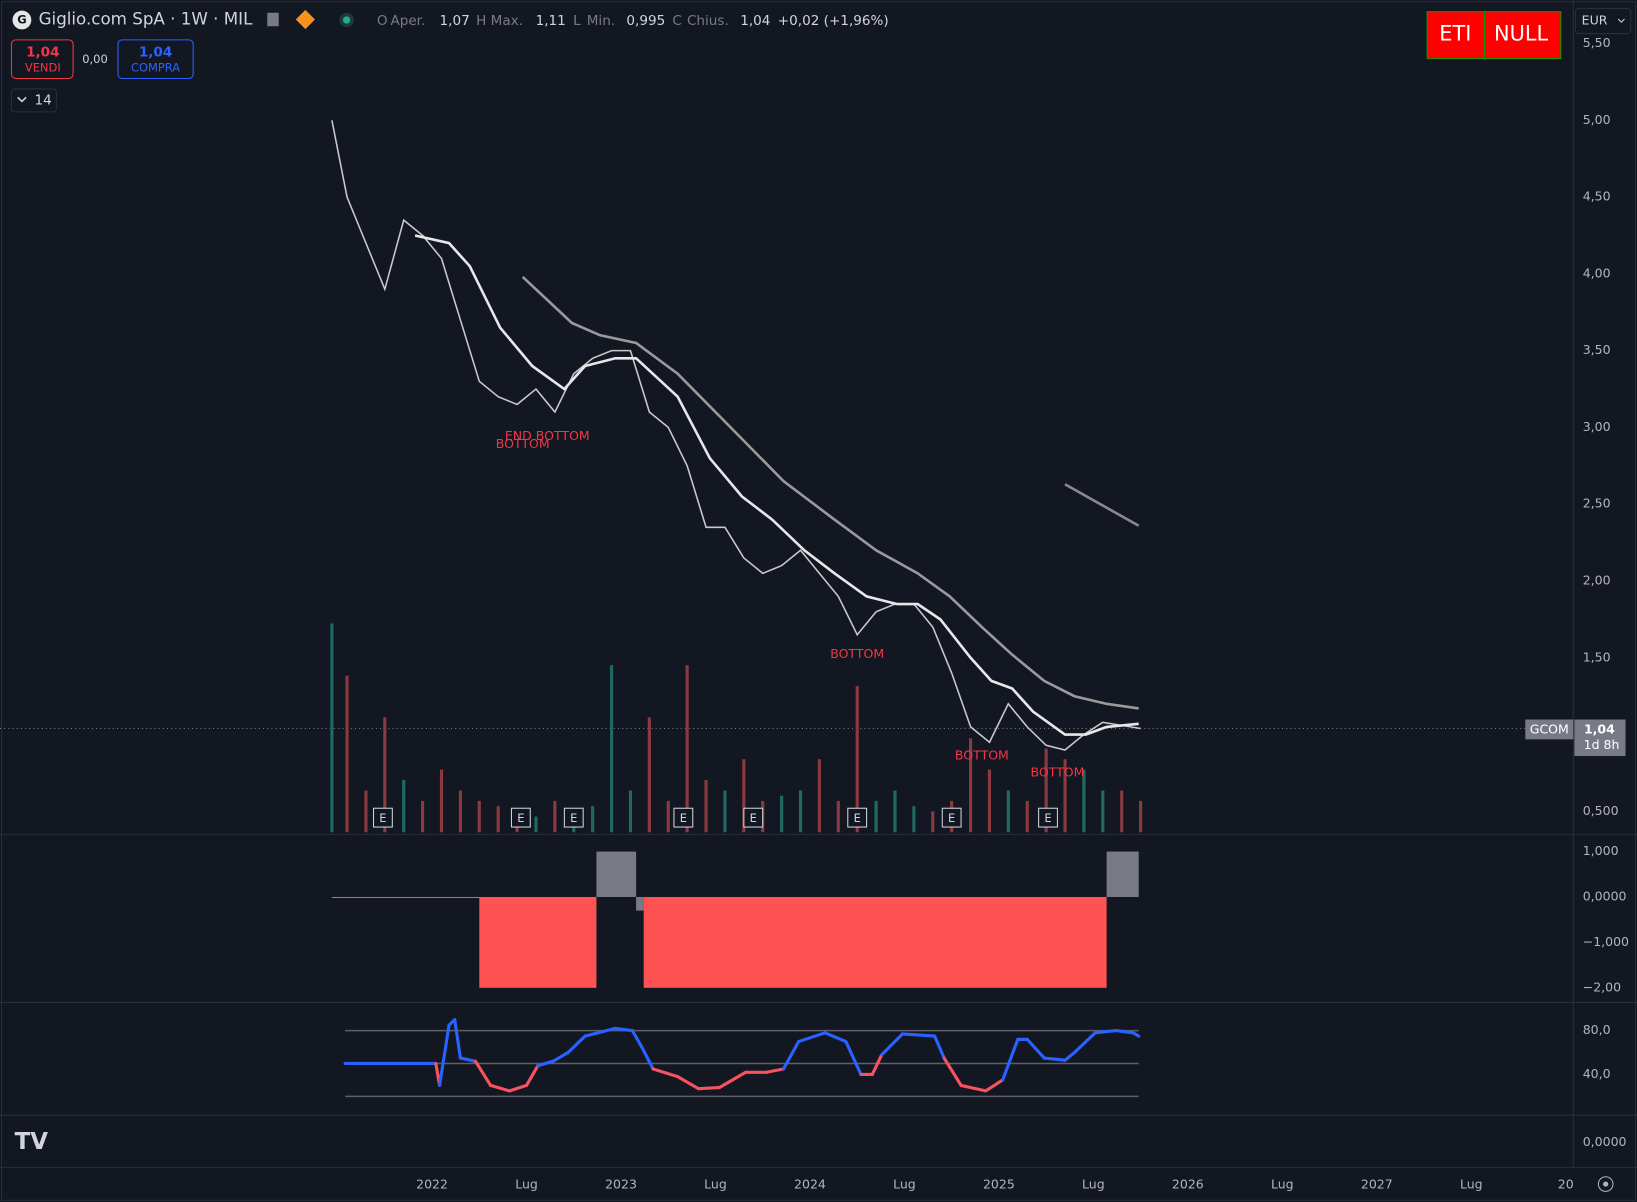 Image resolution: width=1637 pixels, height=1202 pixels. I want to click on y-tick-label: −1,000, so click(1606, 941).